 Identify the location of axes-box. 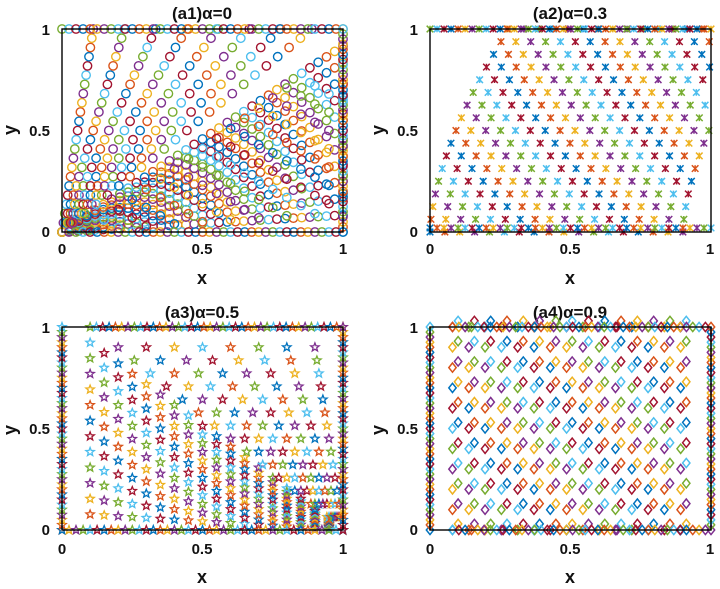
(570, 130).